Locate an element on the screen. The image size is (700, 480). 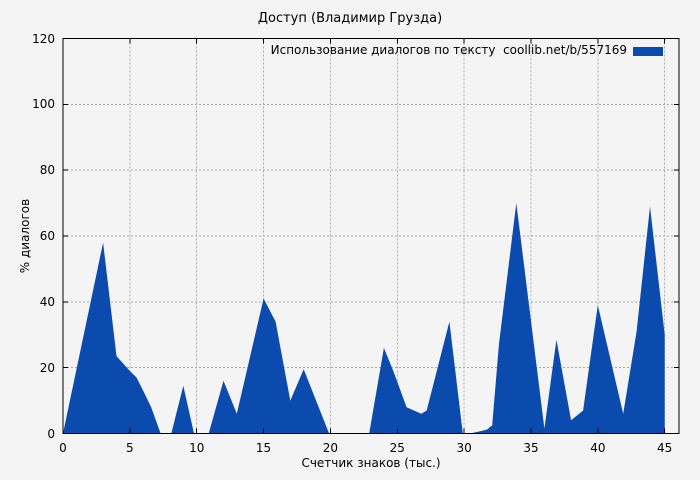
y-tick-label: 0 is located at coordinates (51, 433).